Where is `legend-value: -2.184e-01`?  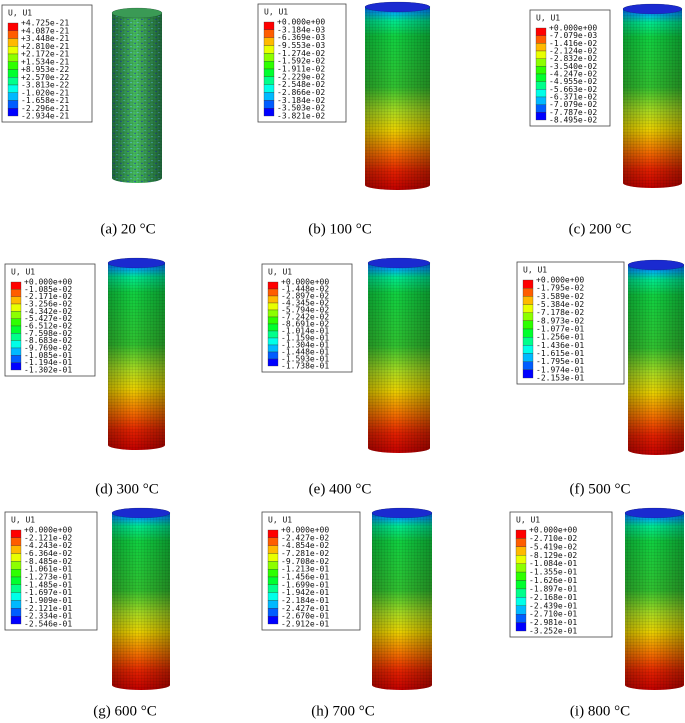 legend-value: -2.184e-01 is located at coordinates (305, 600).